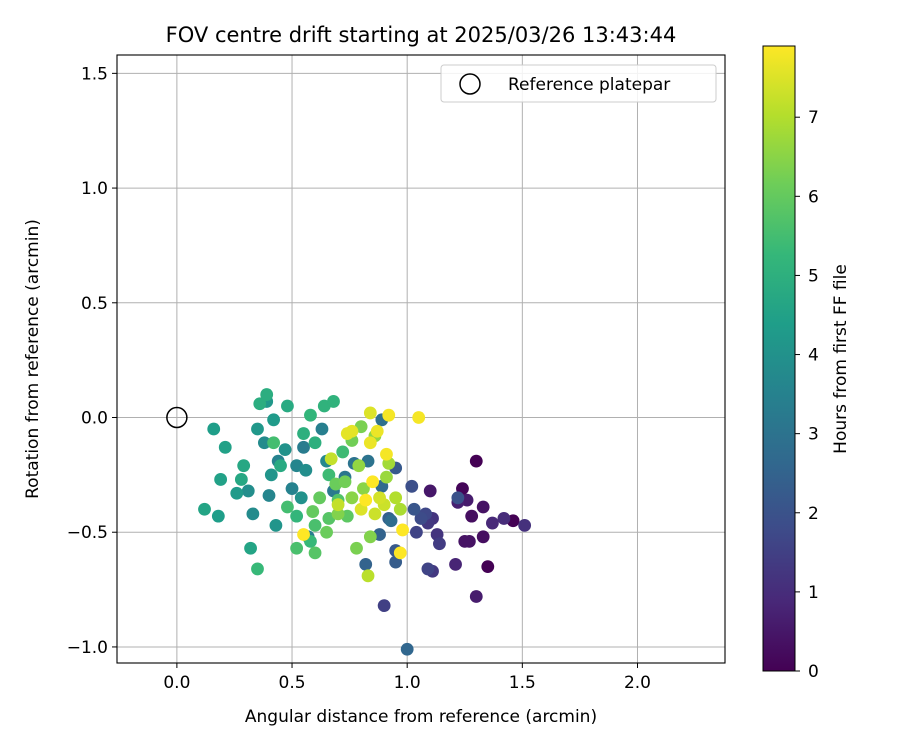 The height and width of the screenshot is (750, 900). What do you see at coordinates (177, 417) in the screenshot?
I see `reference-platepar-marker` at bounding box center [177, 417].